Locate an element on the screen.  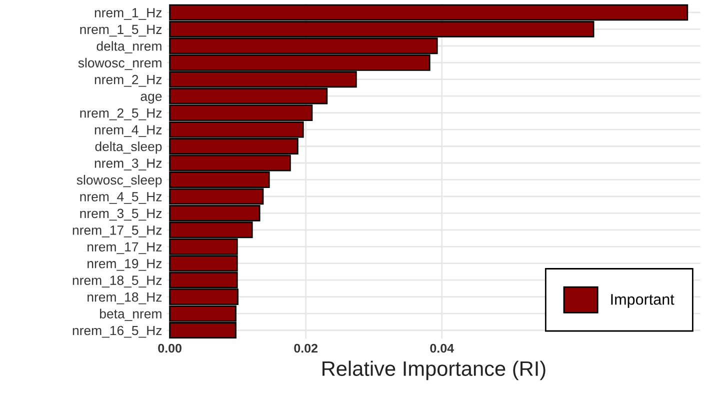
legend-label: Important is located at coordinates (642, 301).